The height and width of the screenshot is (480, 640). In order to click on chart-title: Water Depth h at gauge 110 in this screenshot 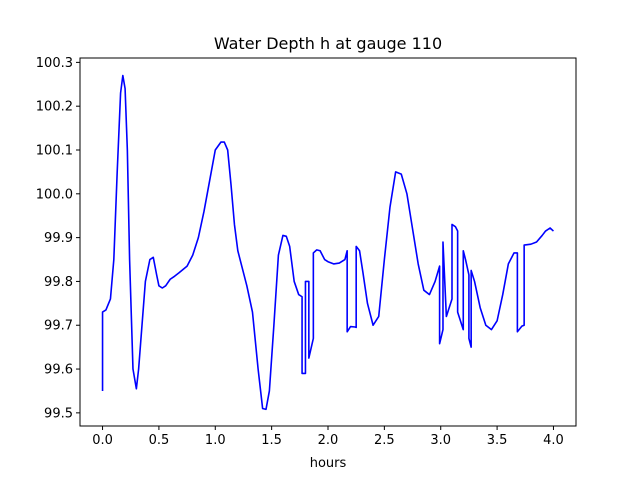, I will do `click(328, 43)`.